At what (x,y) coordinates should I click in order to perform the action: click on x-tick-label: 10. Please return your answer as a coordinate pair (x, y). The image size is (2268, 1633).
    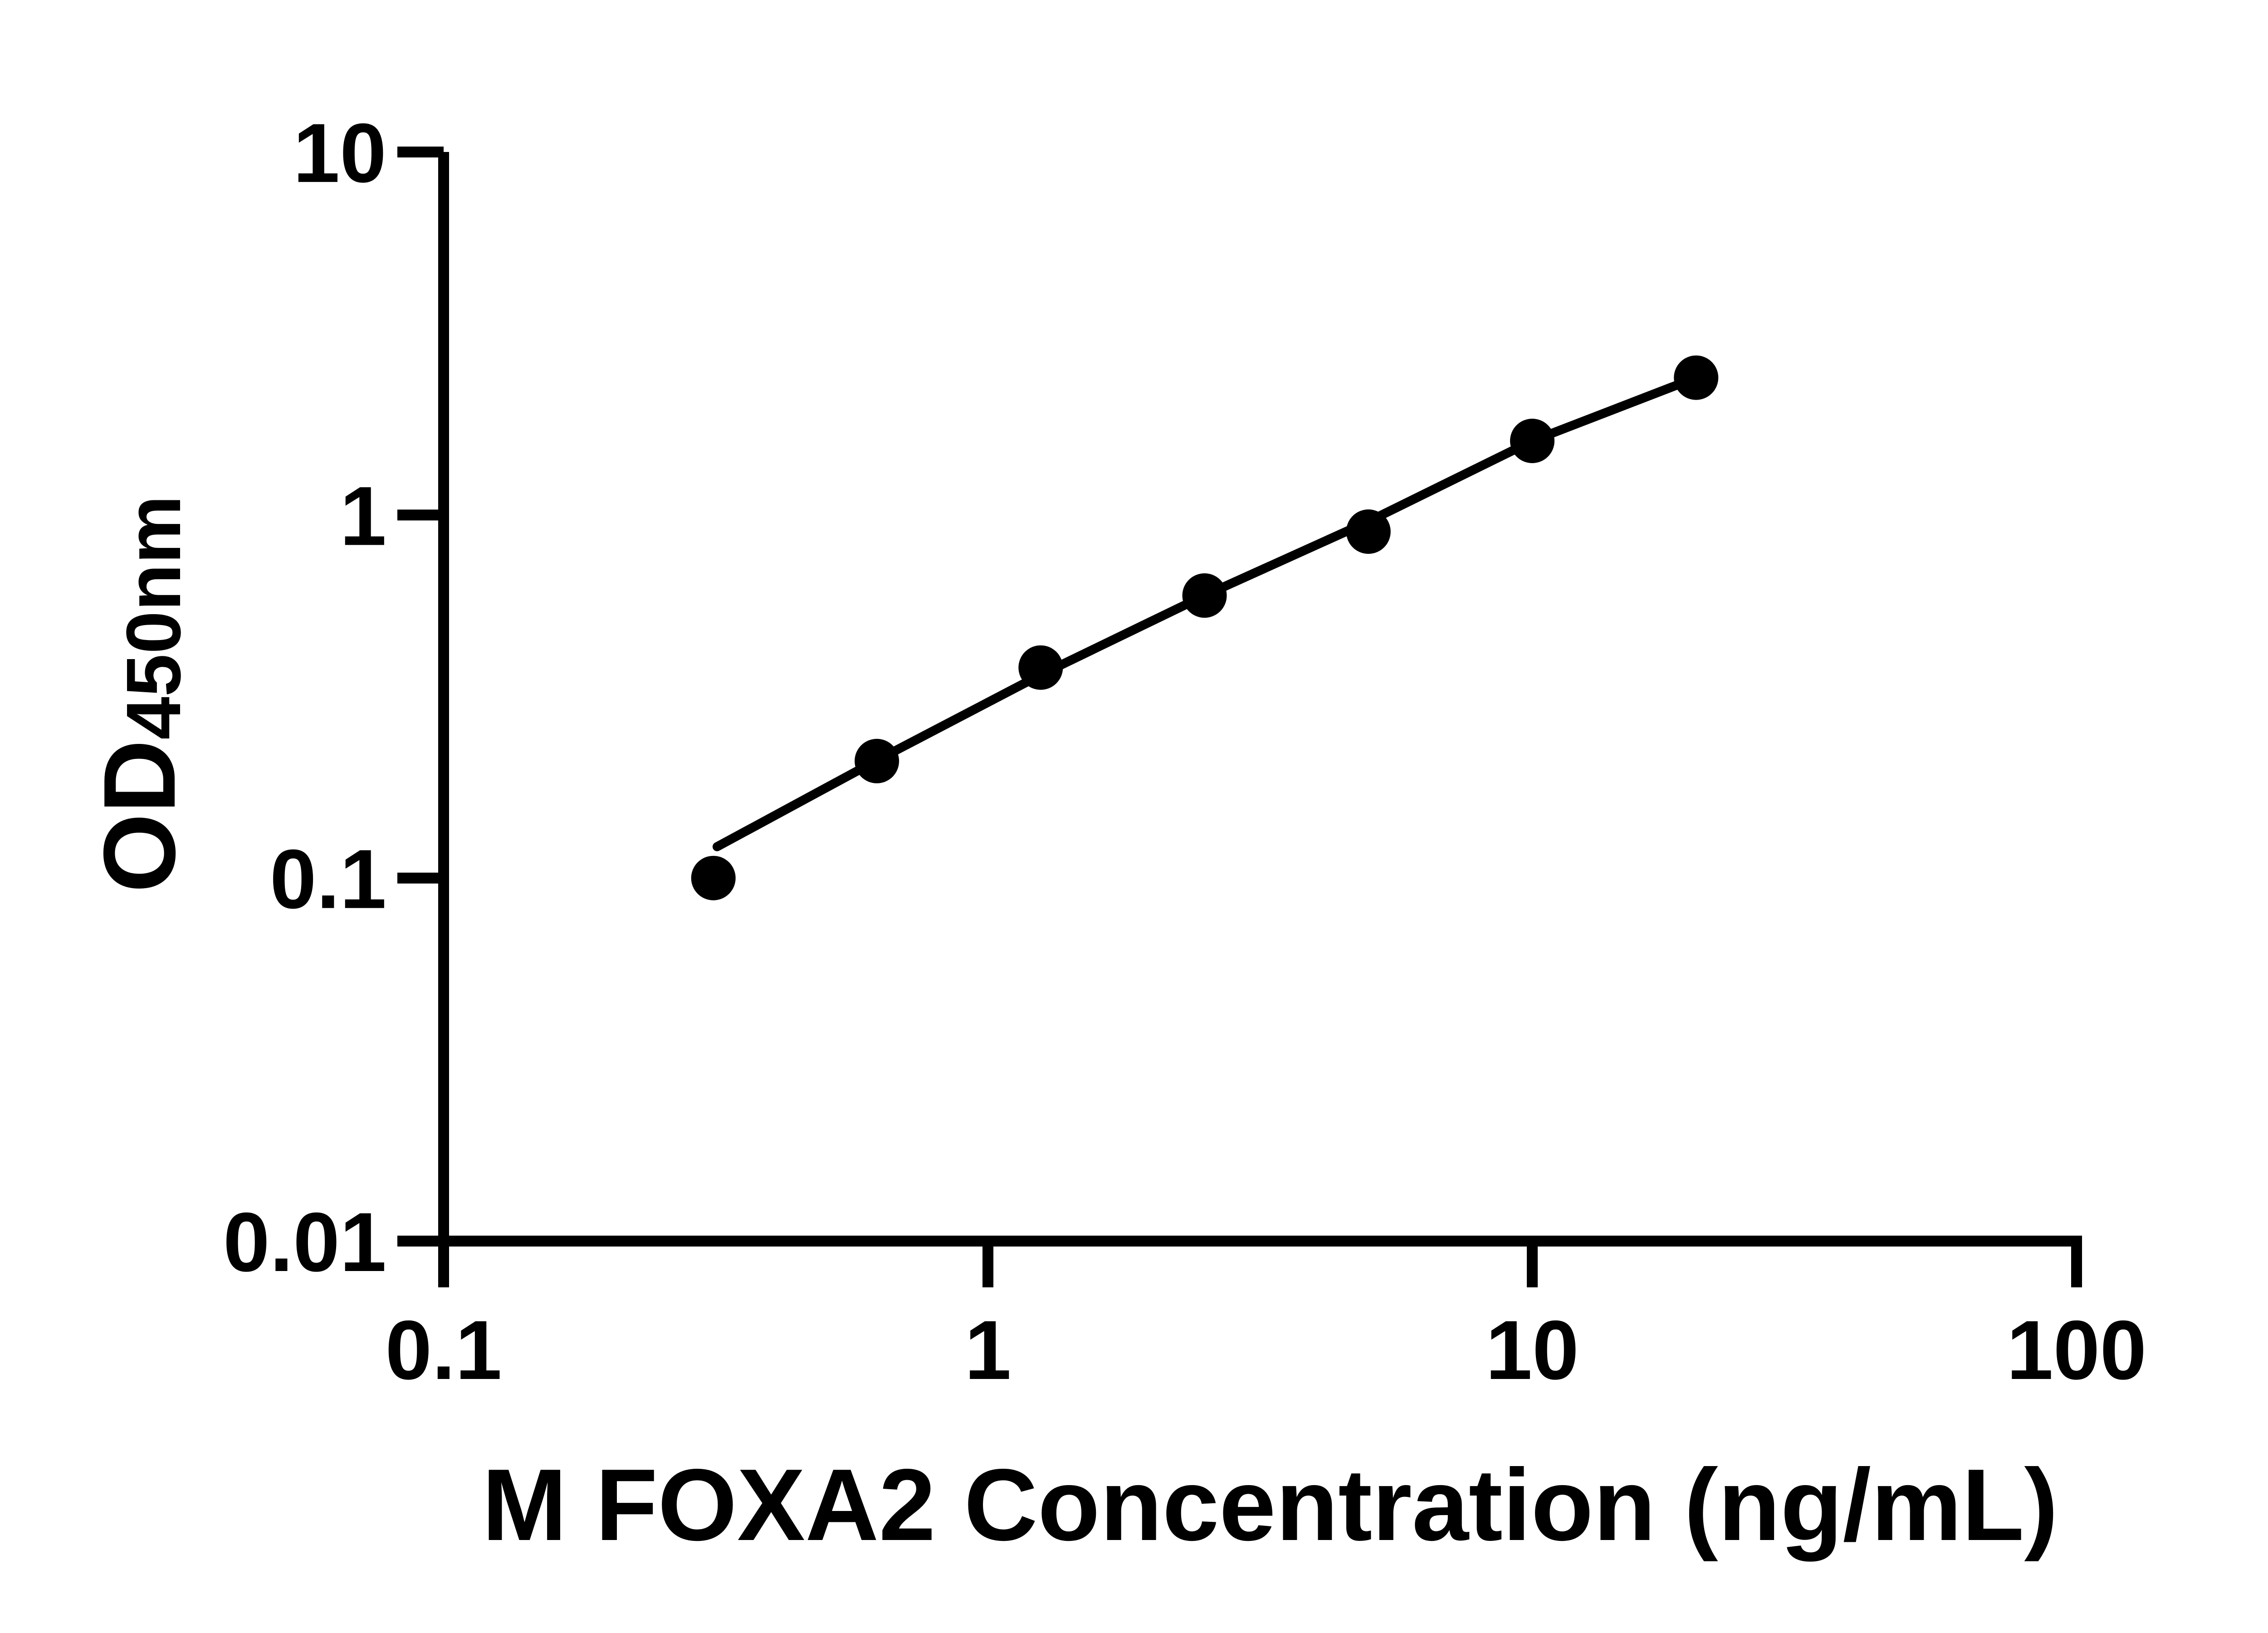
    Looking at the image, I should click on (1532, 1350).